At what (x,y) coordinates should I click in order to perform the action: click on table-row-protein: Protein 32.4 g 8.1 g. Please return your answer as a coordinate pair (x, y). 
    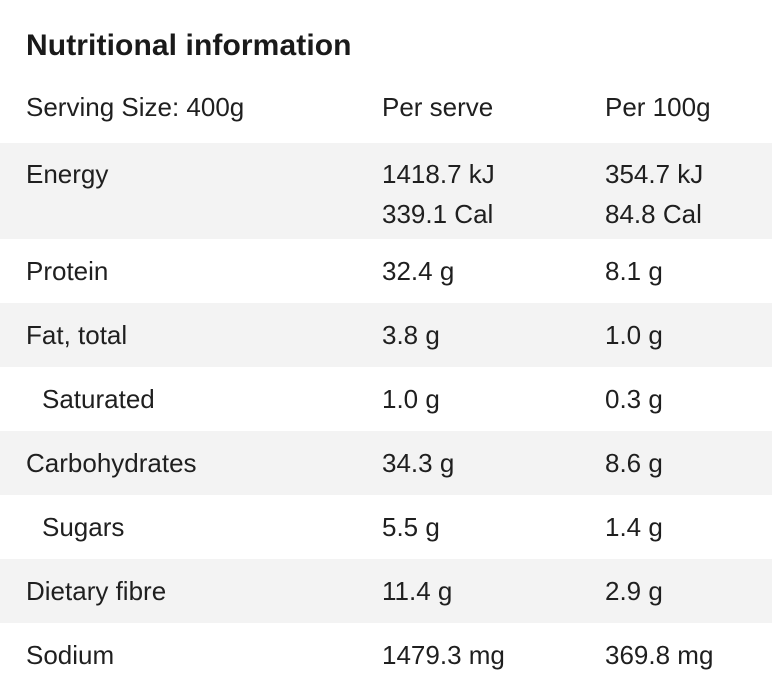
    Looking at the image, I should click on (386, 271).